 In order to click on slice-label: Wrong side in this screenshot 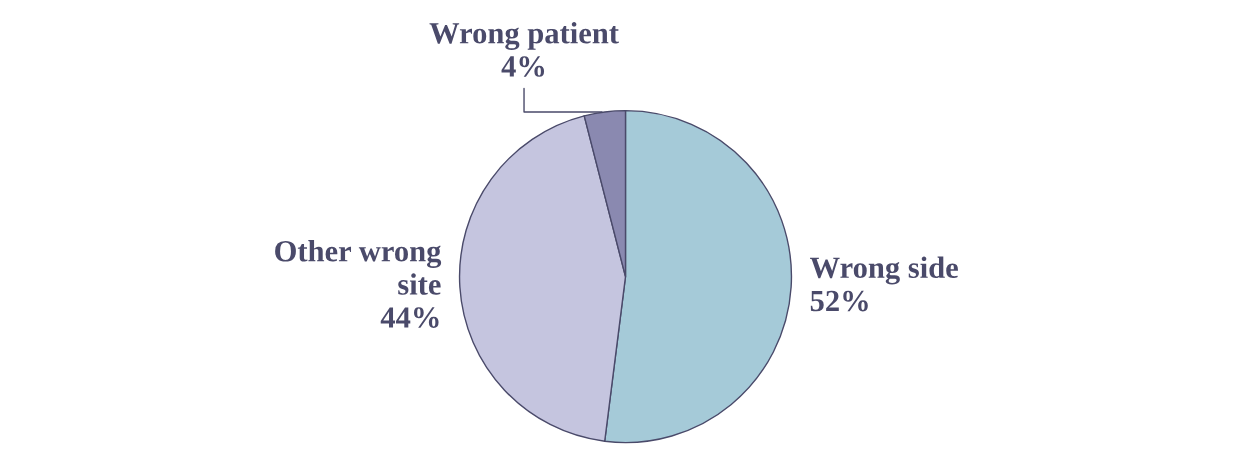, I will do `click(884, 270)`.